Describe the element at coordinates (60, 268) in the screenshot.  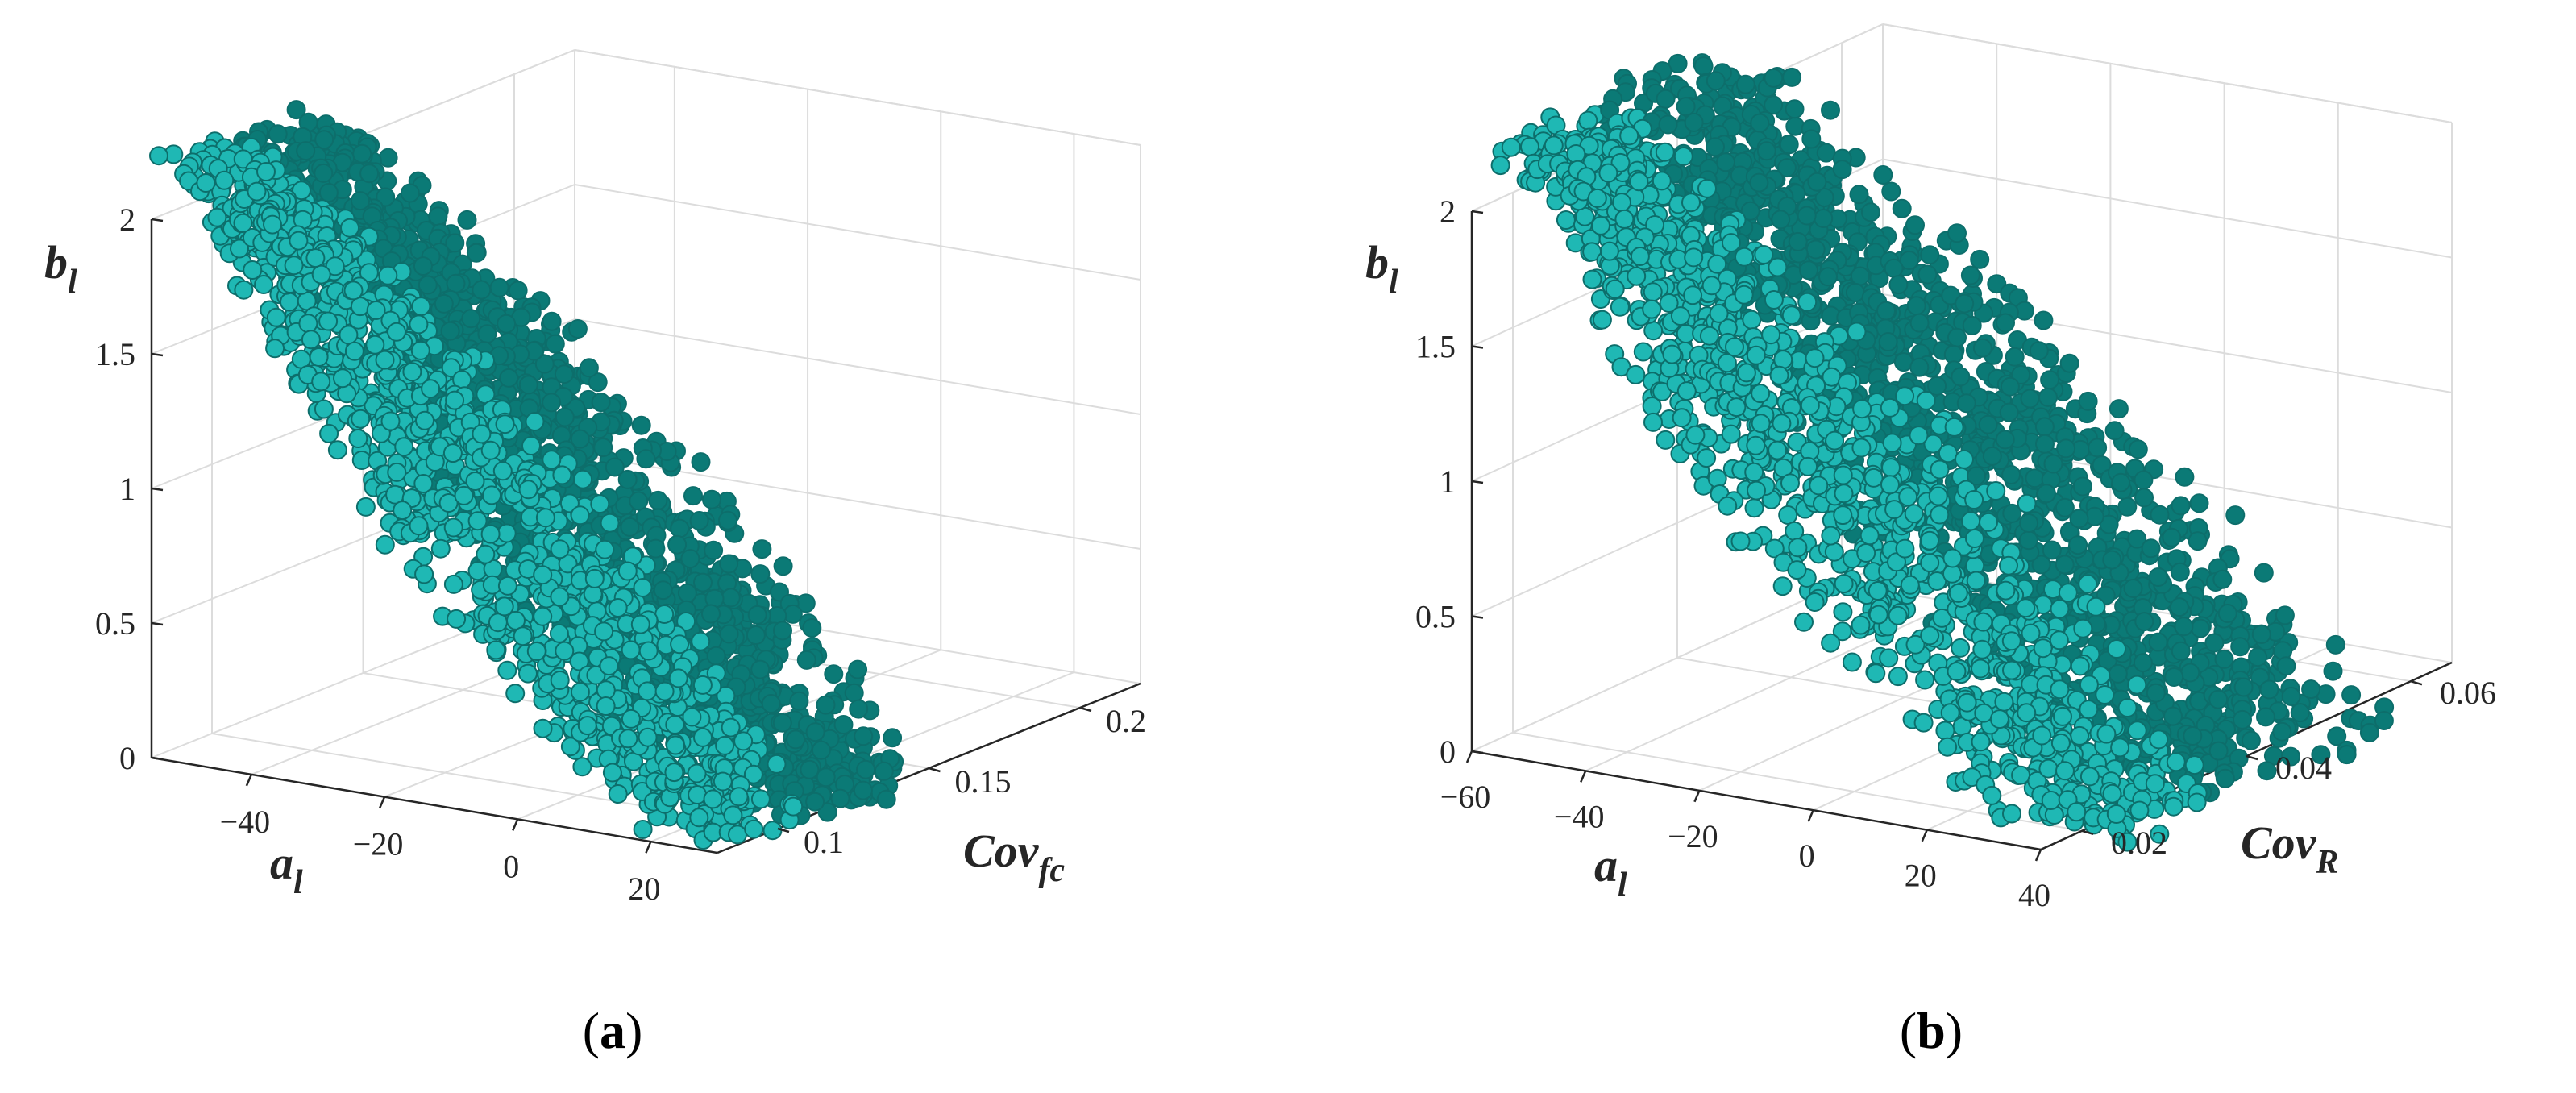
I see `z-axis-label: bl` at that location.